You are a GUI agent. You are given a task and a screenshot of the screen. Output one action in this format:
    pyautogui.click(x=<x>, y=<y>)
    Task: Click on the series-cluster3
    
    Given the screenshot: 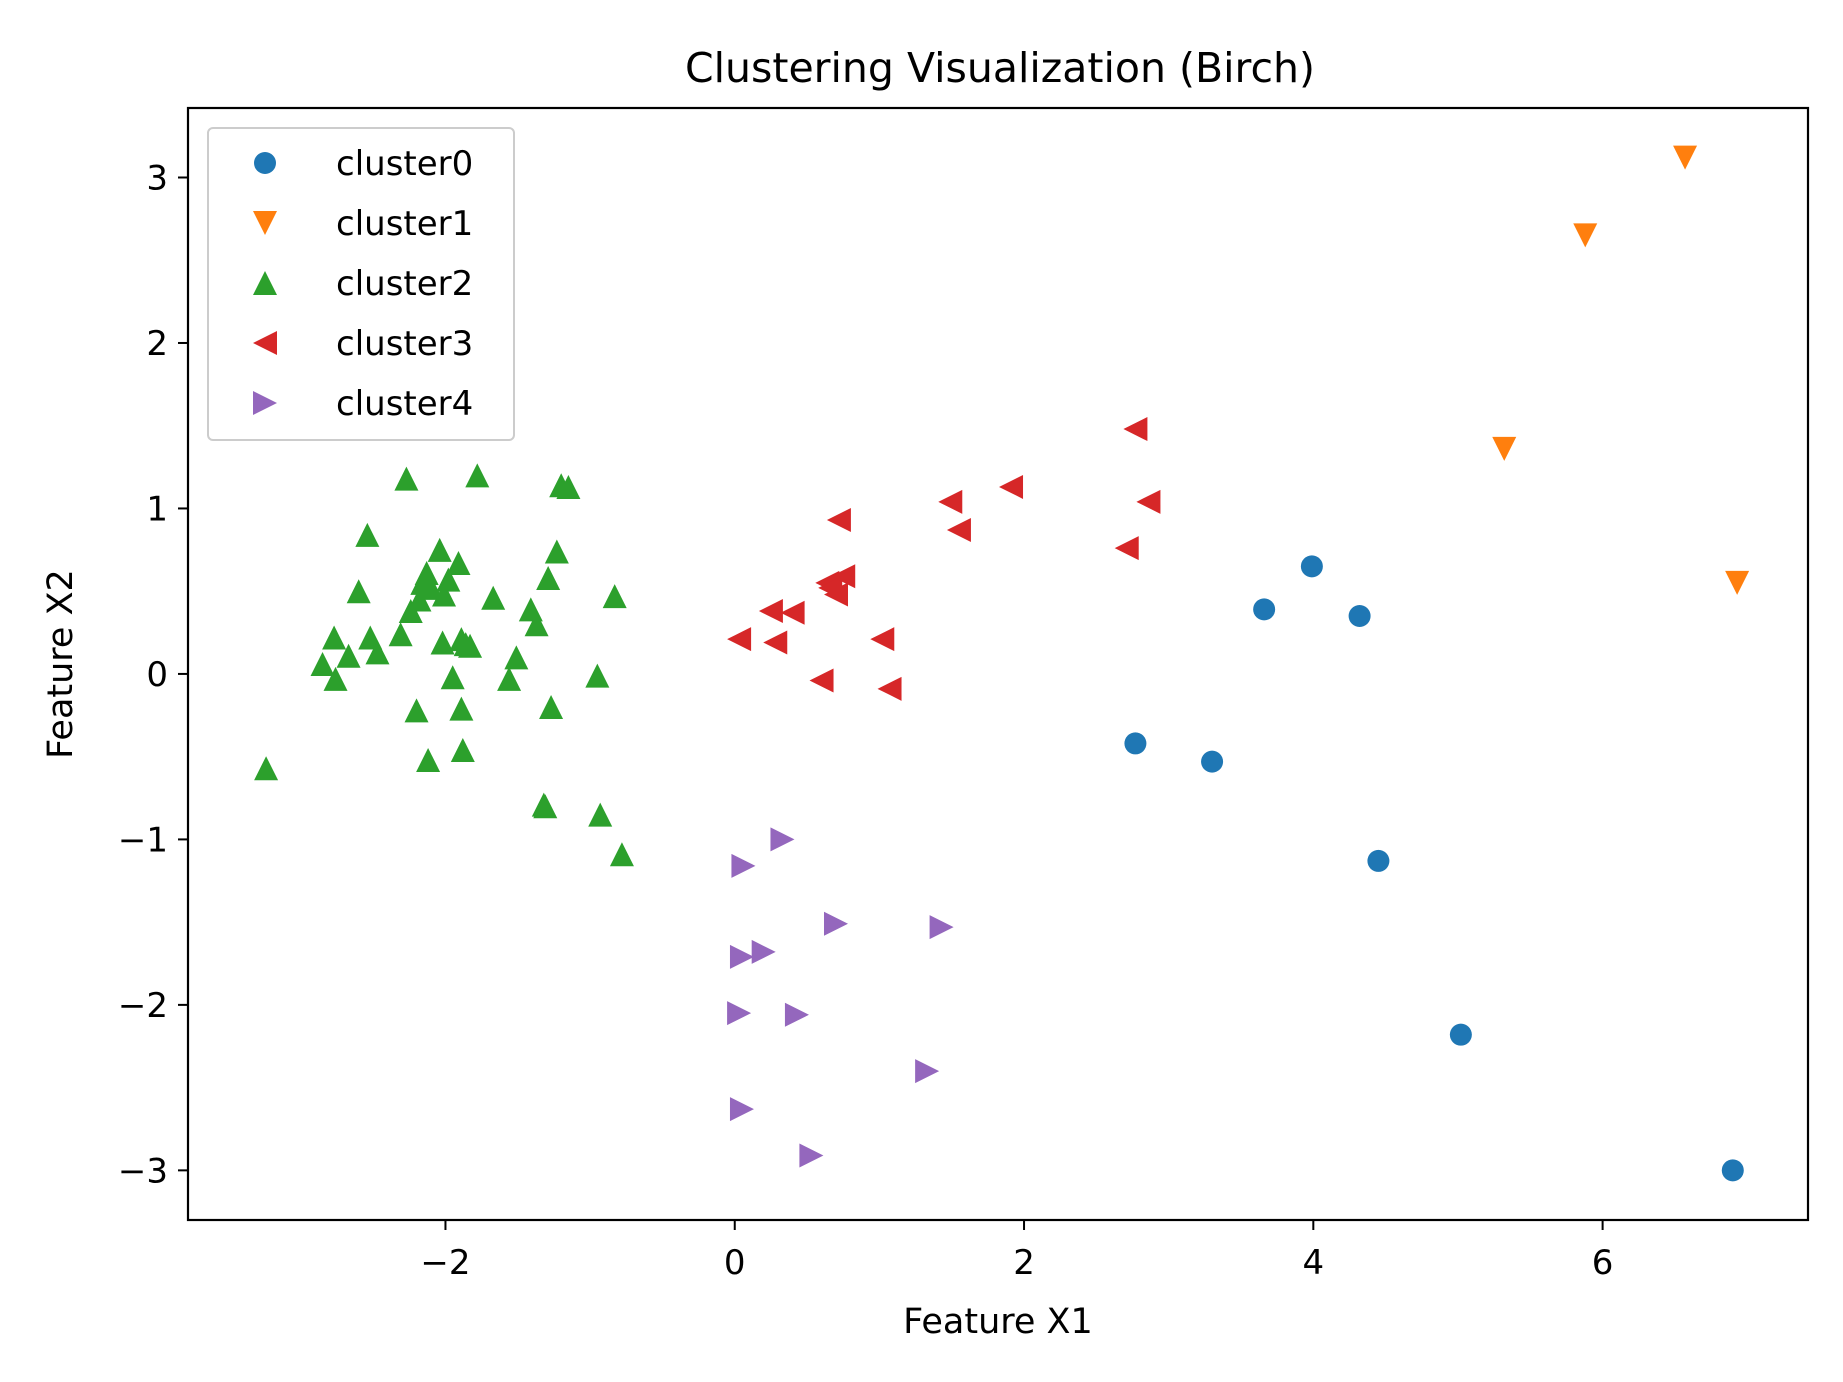 What is the action you would take?
    pyautogui.click(x=944, y=559)
    